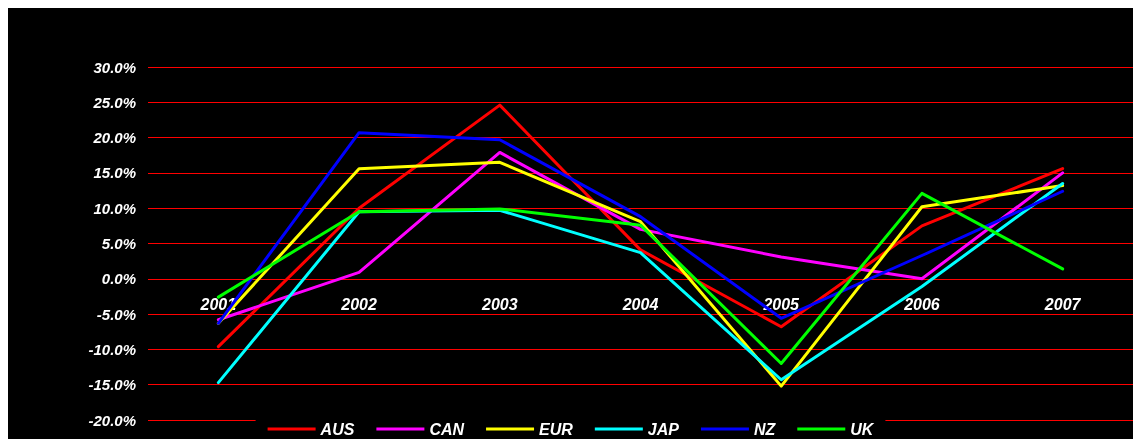 The image size is (1141, 447). What do you see at coordinates (114, 173) in the screenshot?
I see `y-tick-label: 15.0%` at bounding box center [114, 173].